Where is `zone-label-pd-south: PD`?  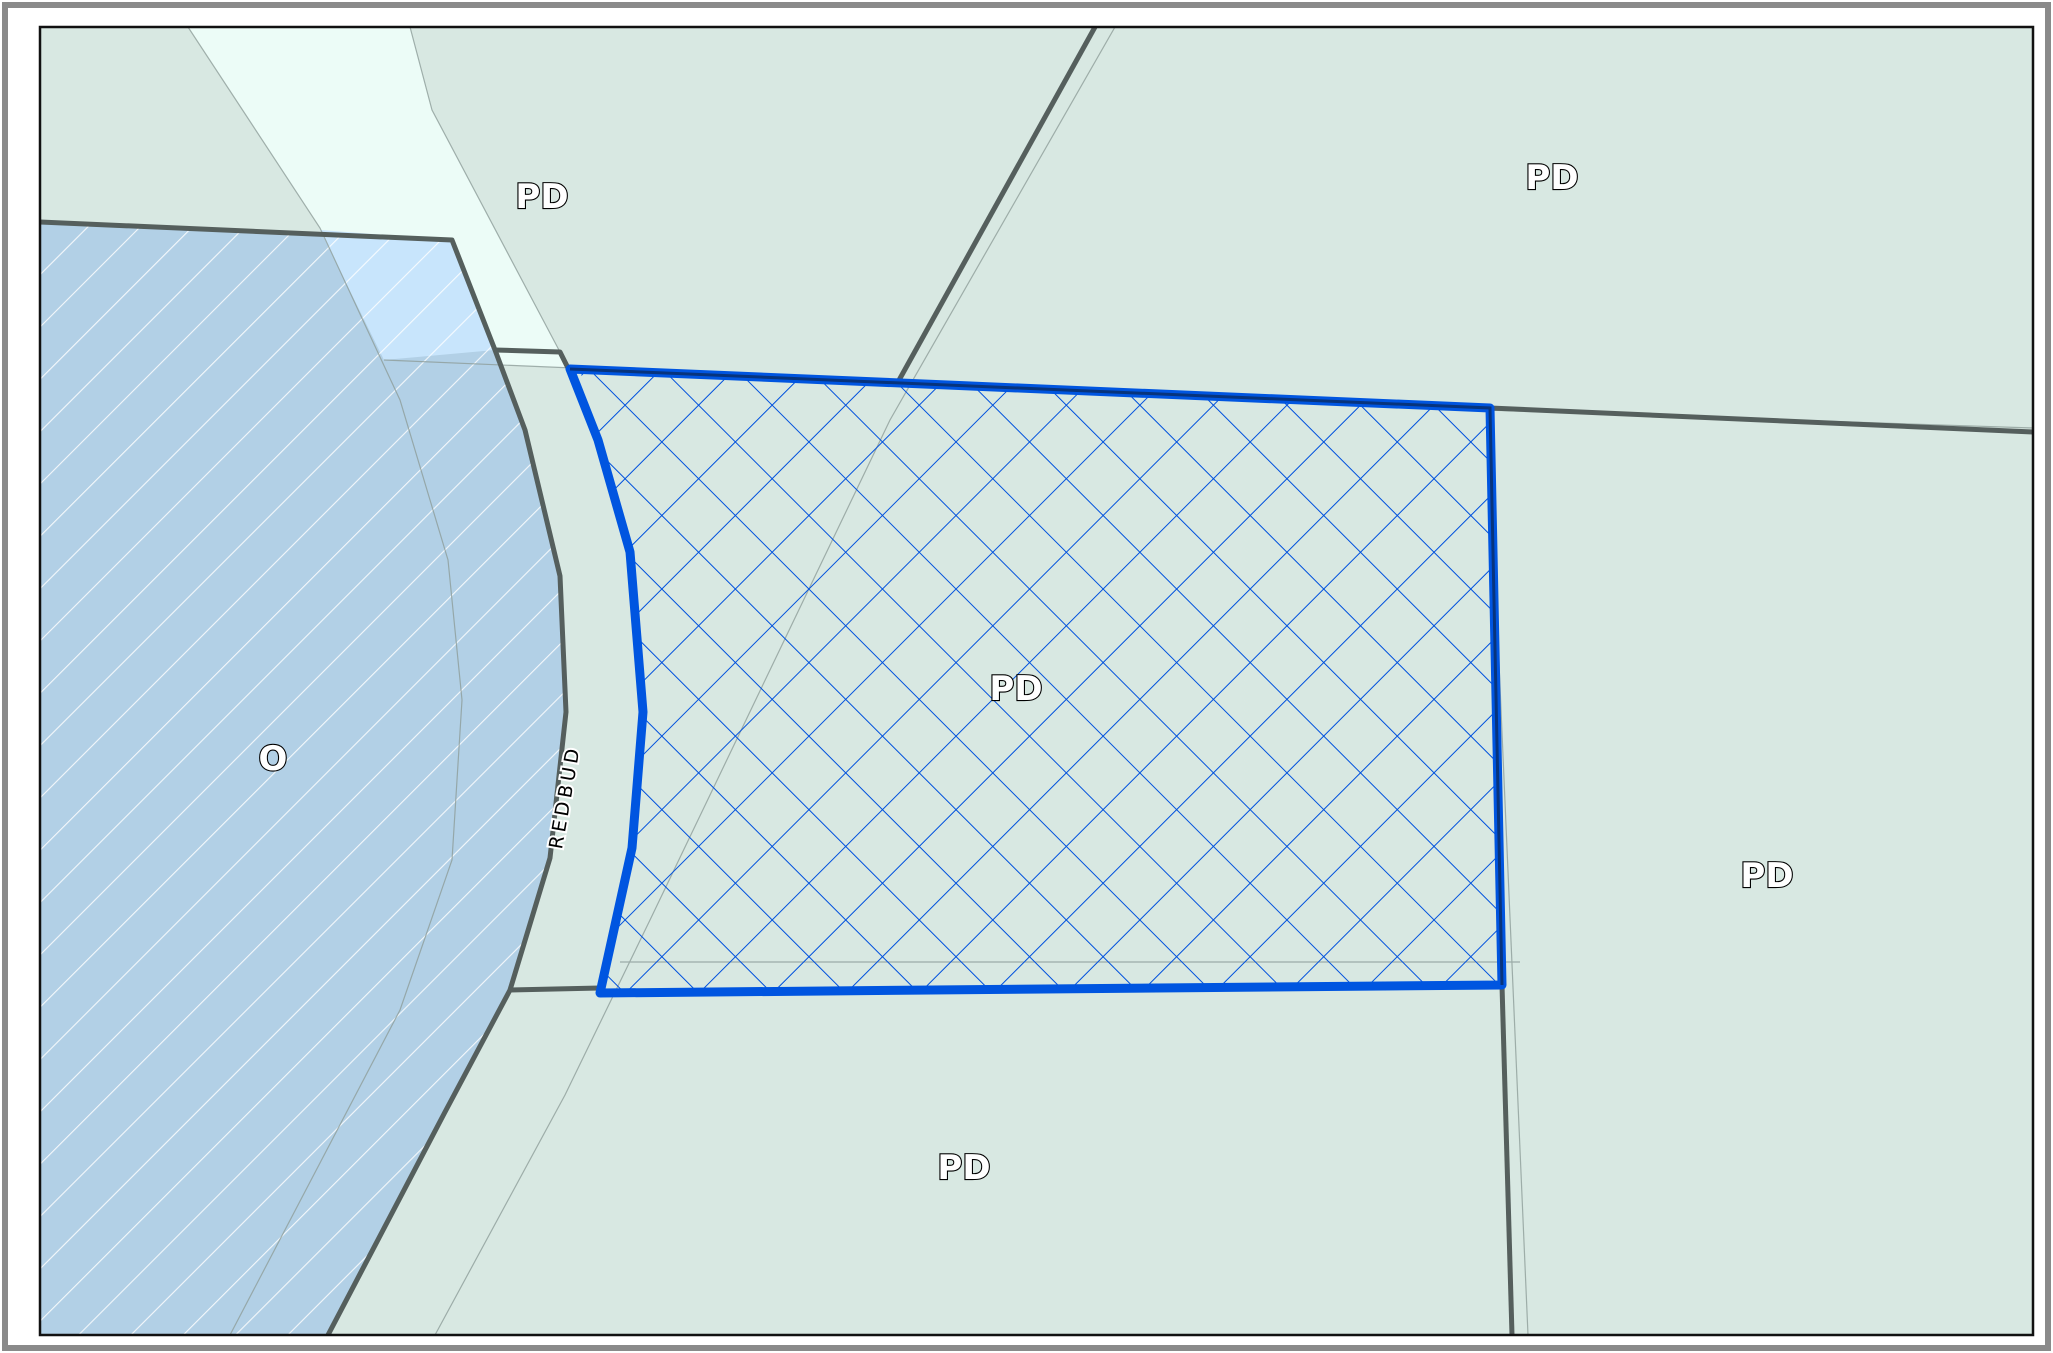 zone-label-pd-south: PD is located at coordinates (963, 1168).